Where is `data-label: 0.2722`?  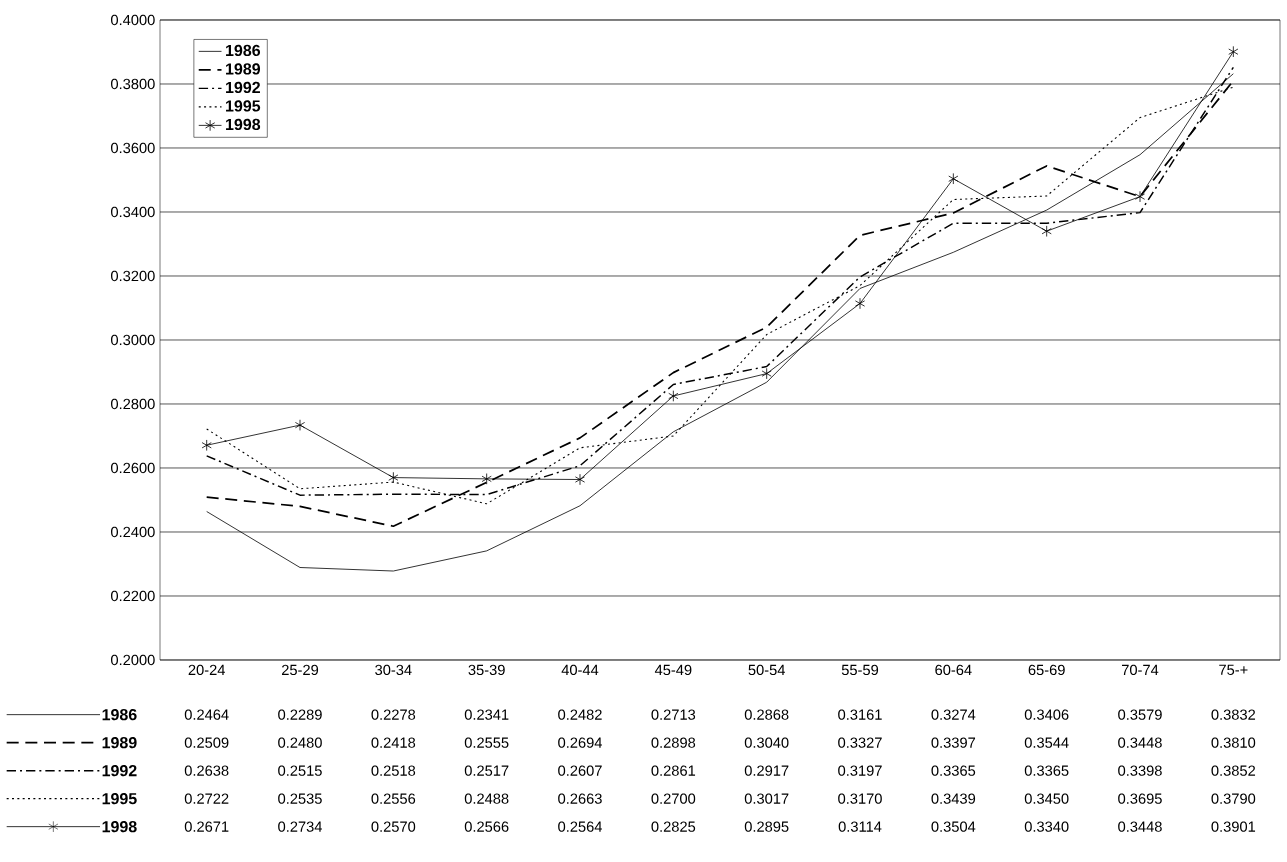 data-label: 0.2722 is located at coordinates (206, 798).